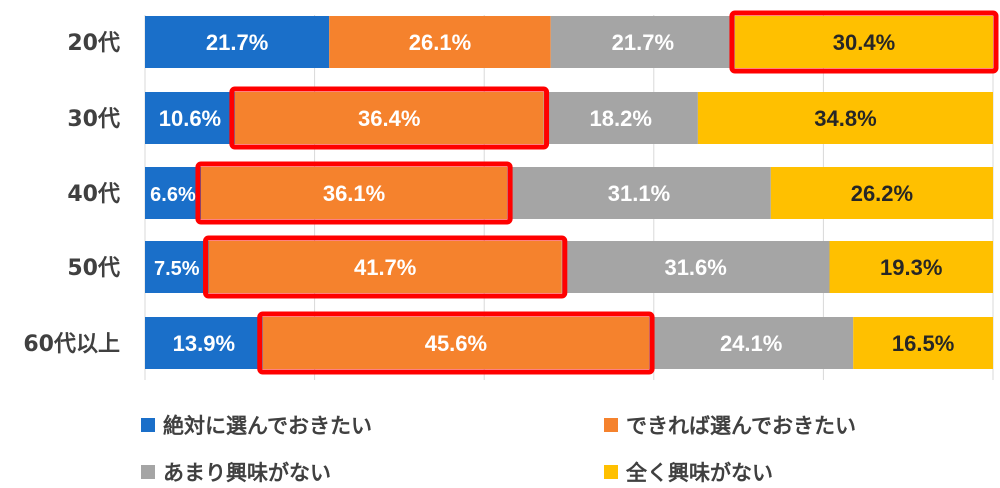  I want to click on legend-label-series-2: できれば選んでおきたい, so click(741, 426).